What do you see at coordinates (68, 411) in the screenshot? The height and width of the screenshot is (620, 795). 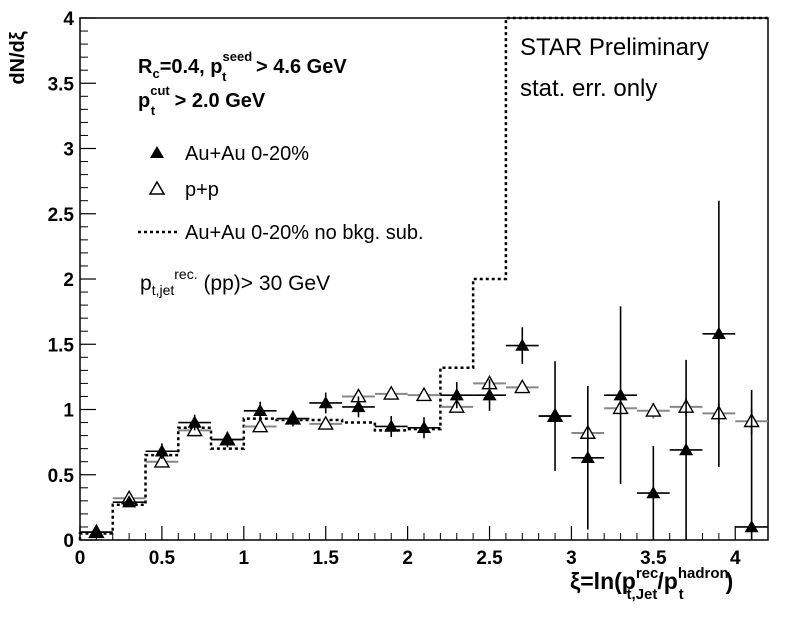 I see `y-tick-label: 1` at bounding box center [68, 411].